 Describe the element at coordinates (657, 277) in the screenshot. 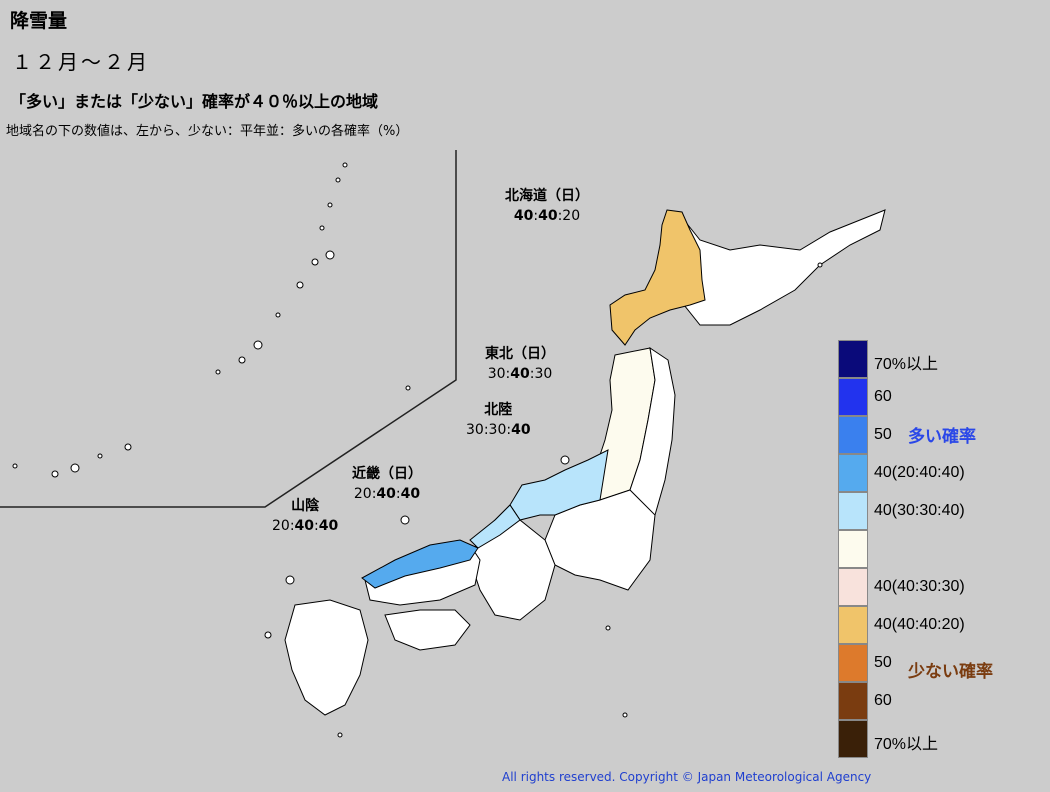

I see `hokkaido-west` at that location.